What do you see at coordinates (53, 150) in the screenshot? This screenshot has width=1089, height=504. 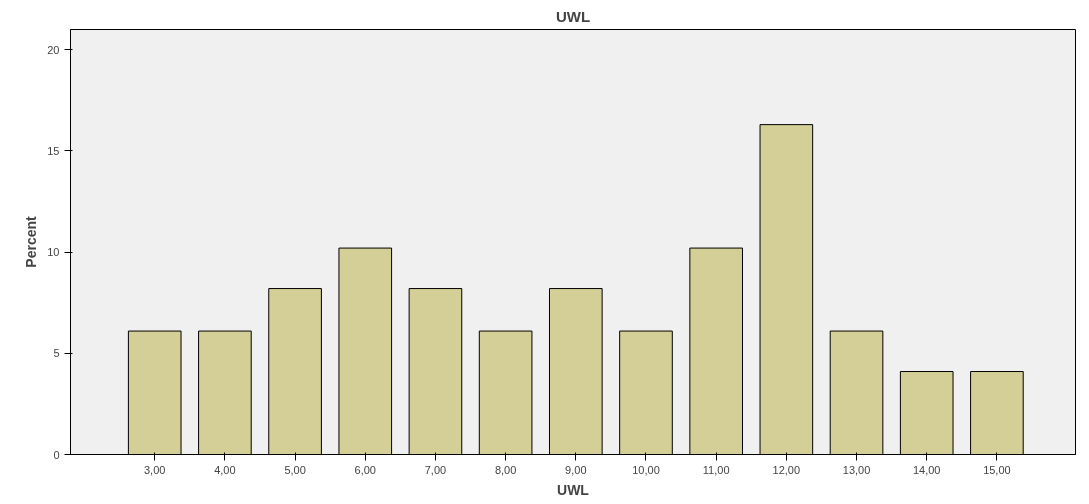 I see `y-tick-label: 15` at bounding box center [53, 150].